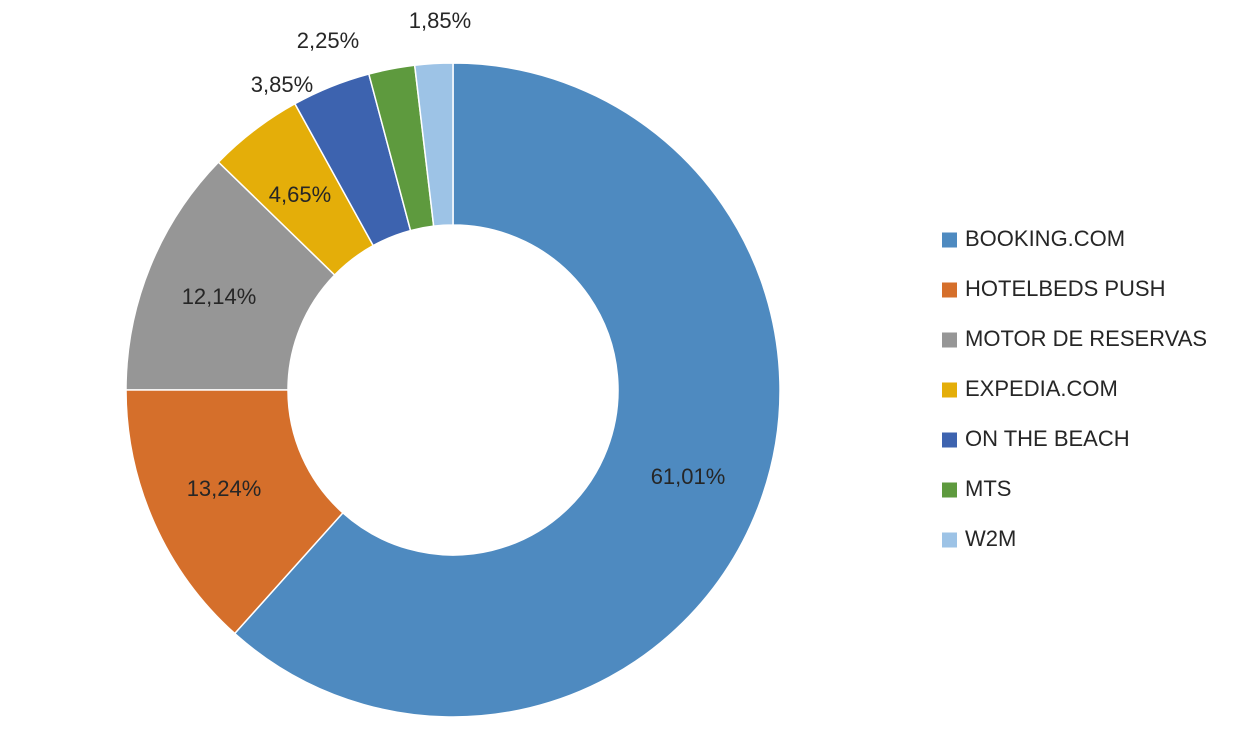 The width and height of the screenshot is (1233, 752). What do you see at coordinates (440, 20) in the screenshot?
I see `data-label-w2m: 1,85%` at bounding box center [440, 20].